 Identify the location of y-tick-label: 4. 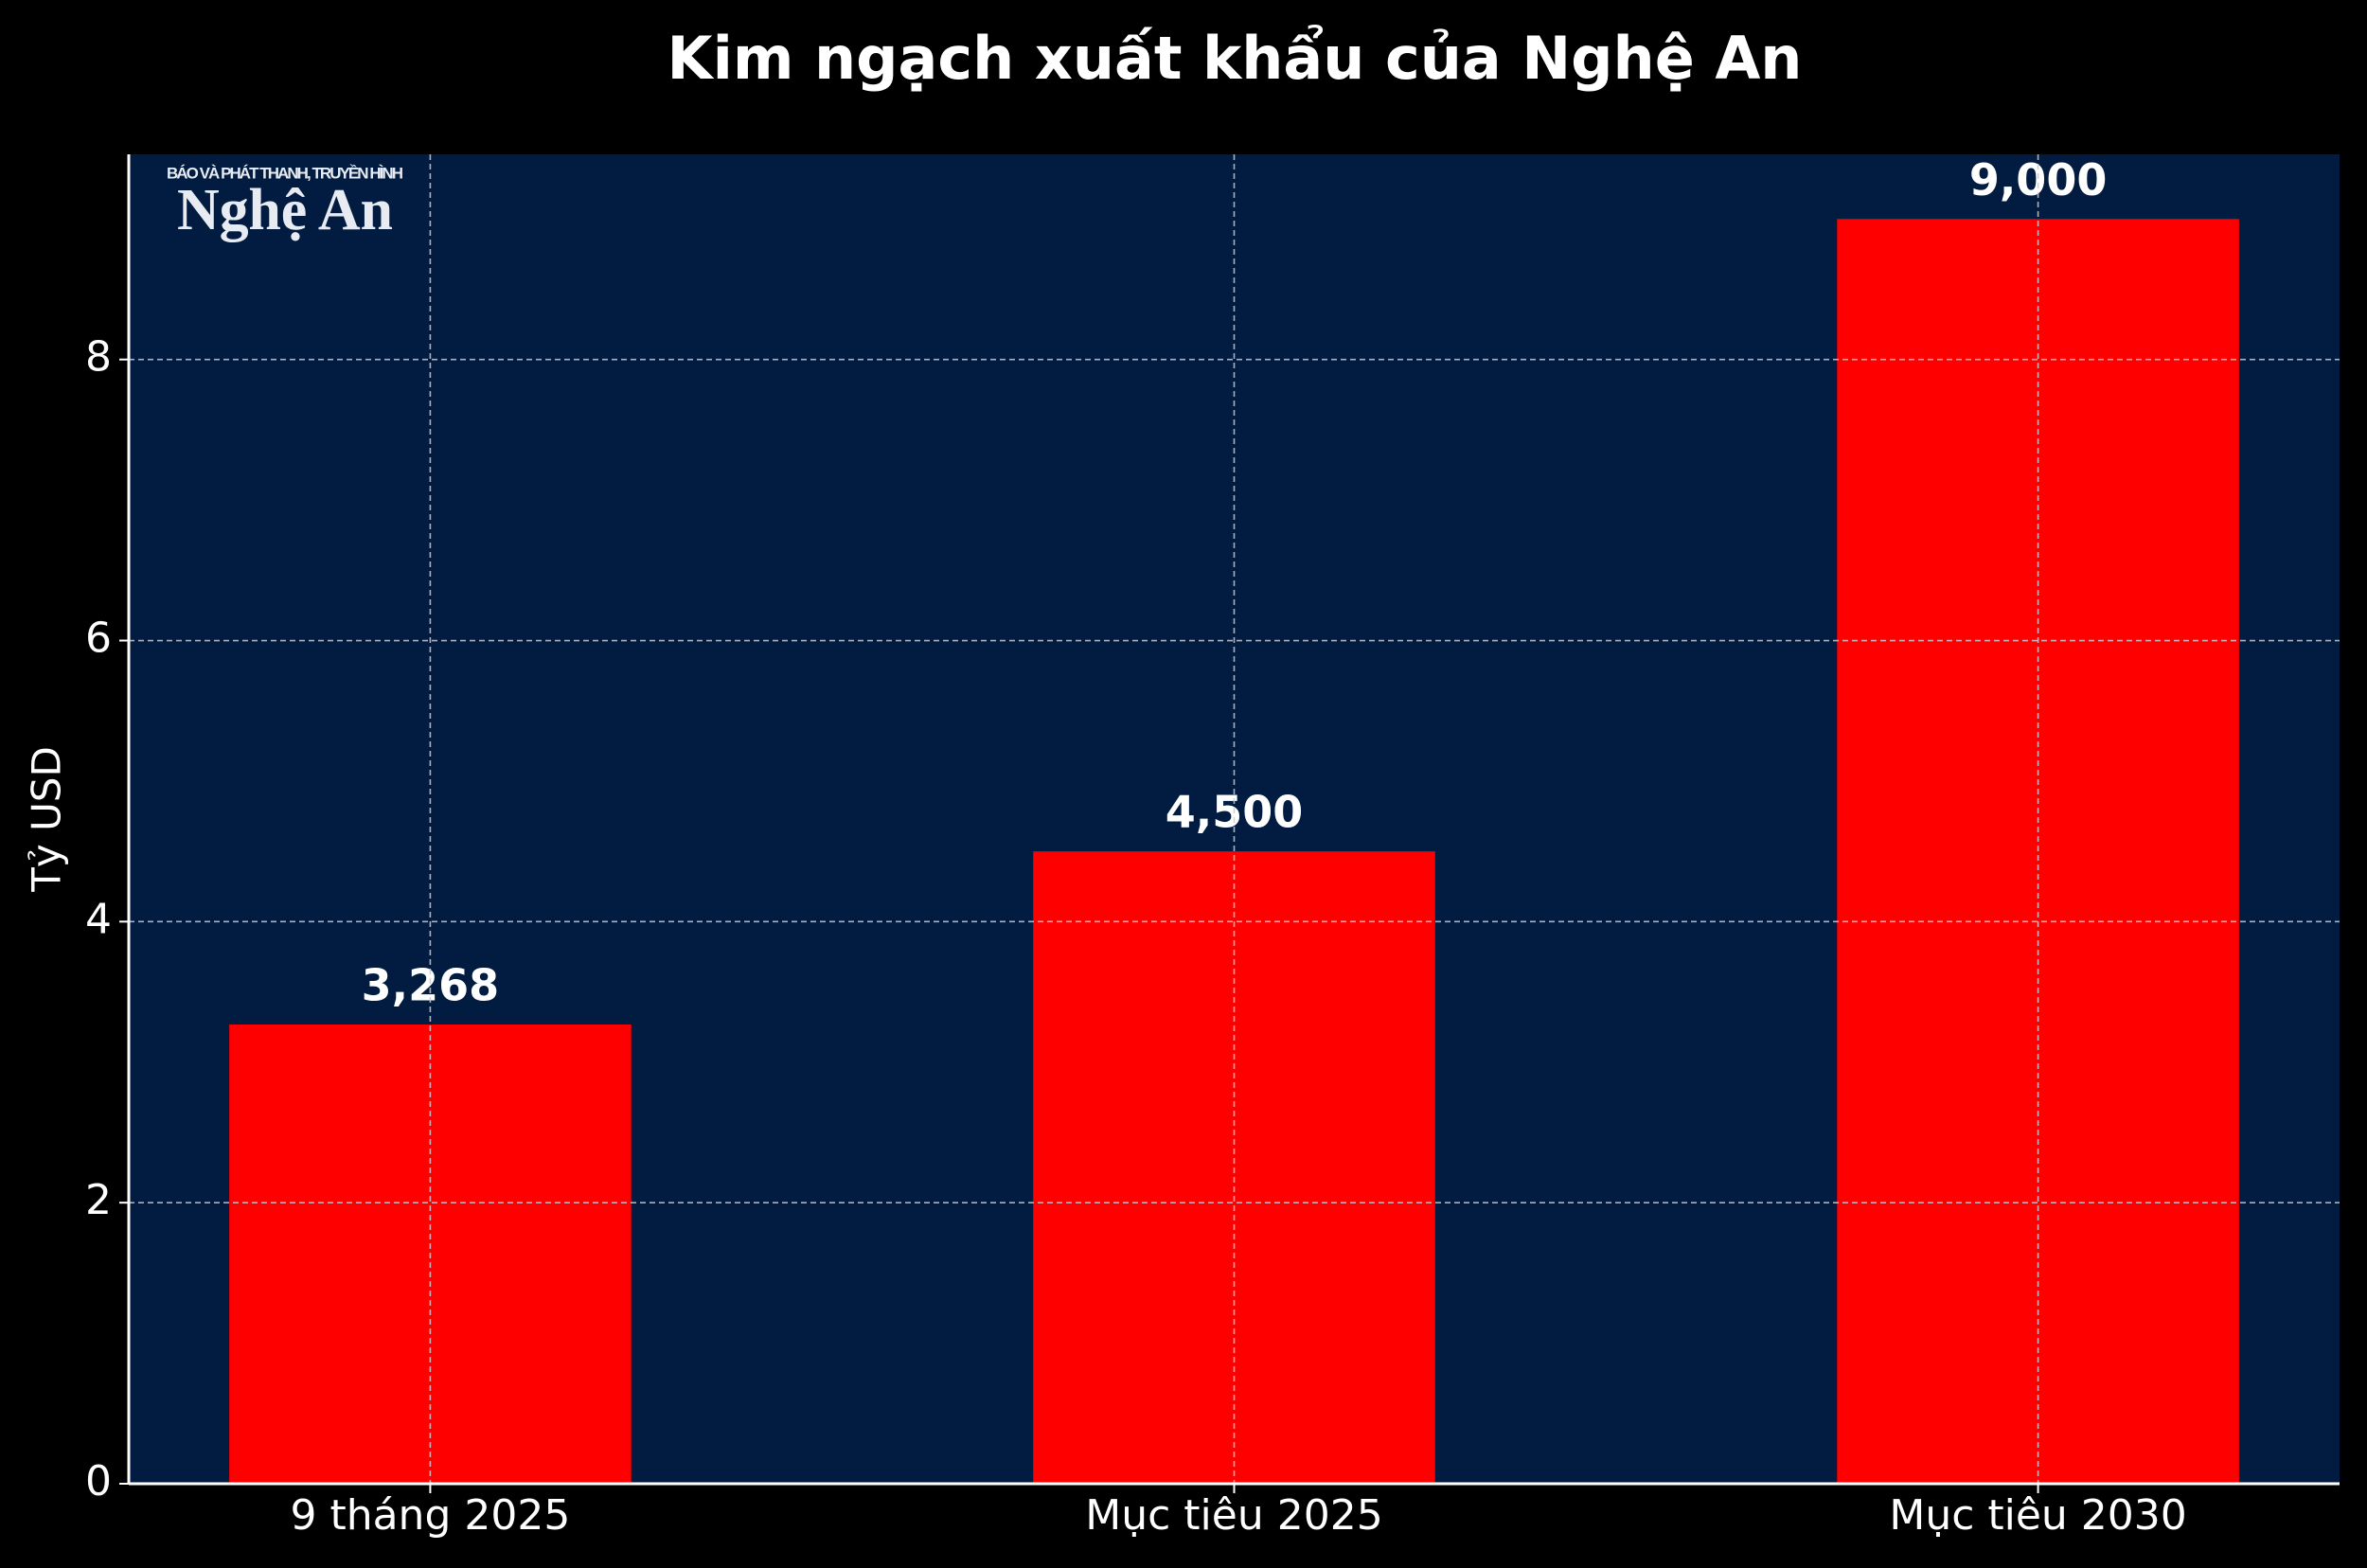
(98, 919).